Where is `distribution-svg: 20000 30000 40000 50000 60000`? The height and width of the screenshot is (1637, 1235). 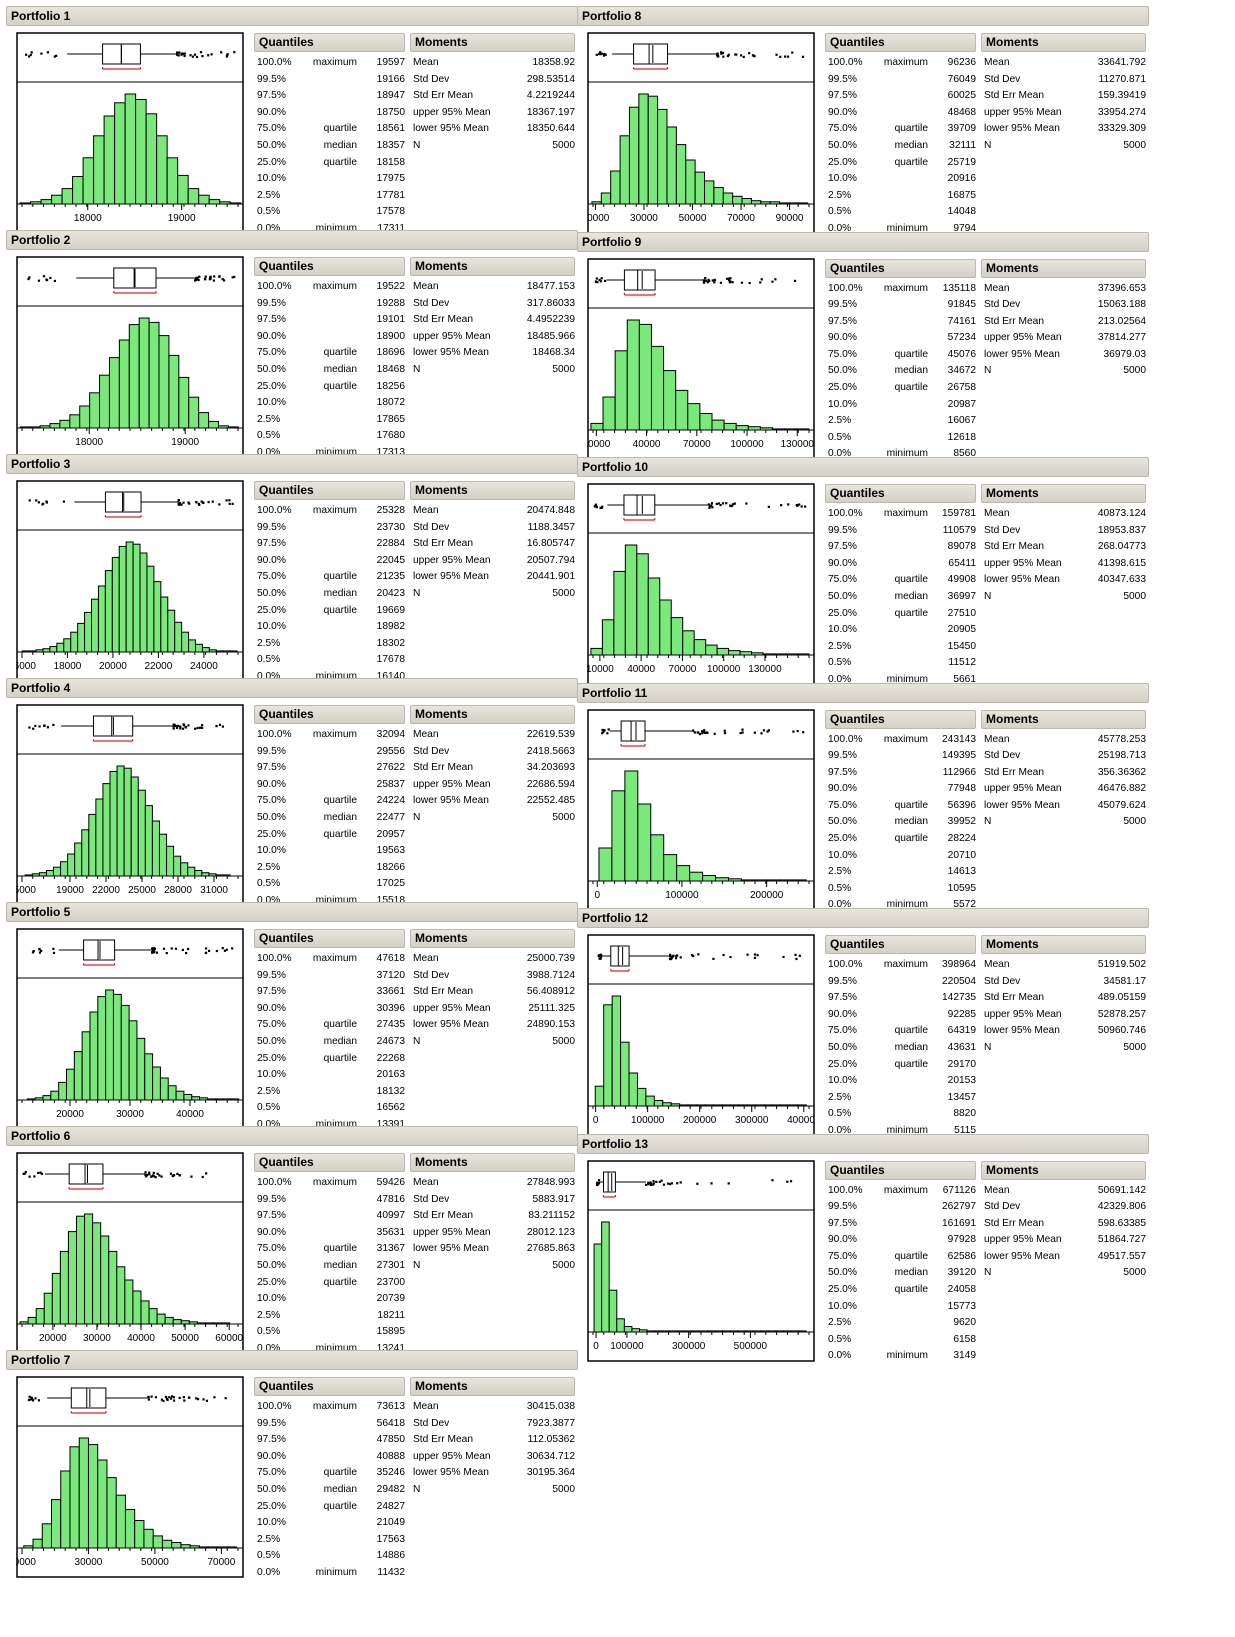
distribution-svg: 20000 30000 40000 50000 60000 is located at coordinates (130, 1253).